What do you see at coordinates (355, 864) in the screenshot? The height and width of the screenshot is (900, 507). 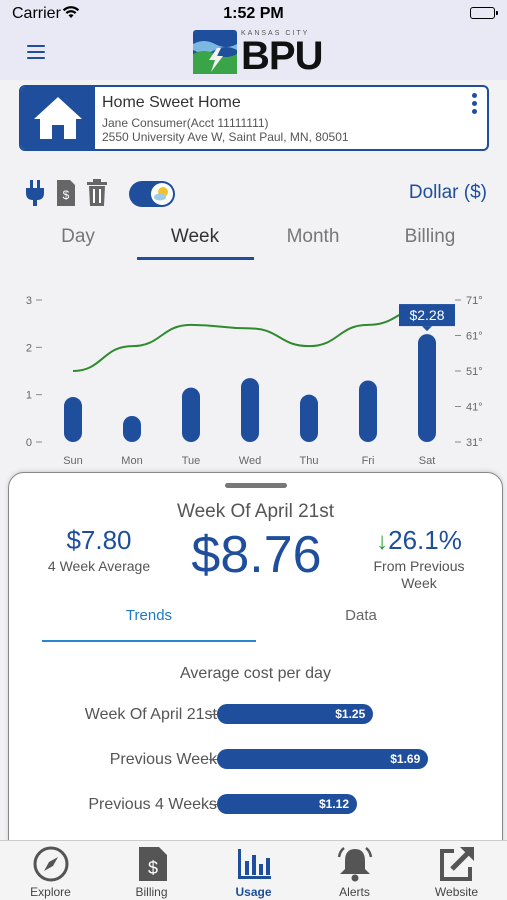 I see `bell-icon` at bounding box center [355, 864].